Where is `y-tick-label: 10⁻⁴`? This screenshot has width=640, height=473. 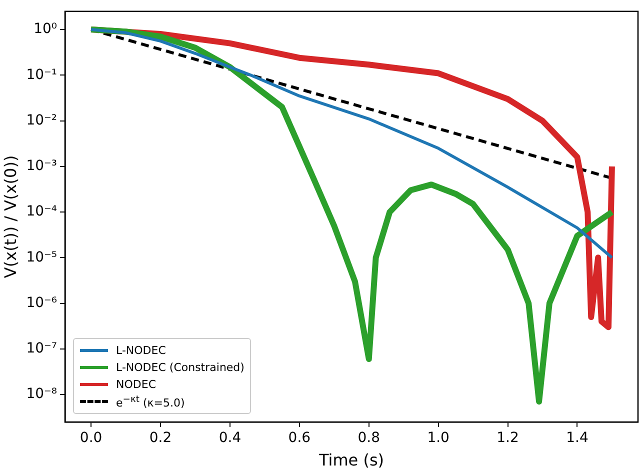 y-tick-label: 10⁻⁴ is located at coordinates (42, 212).